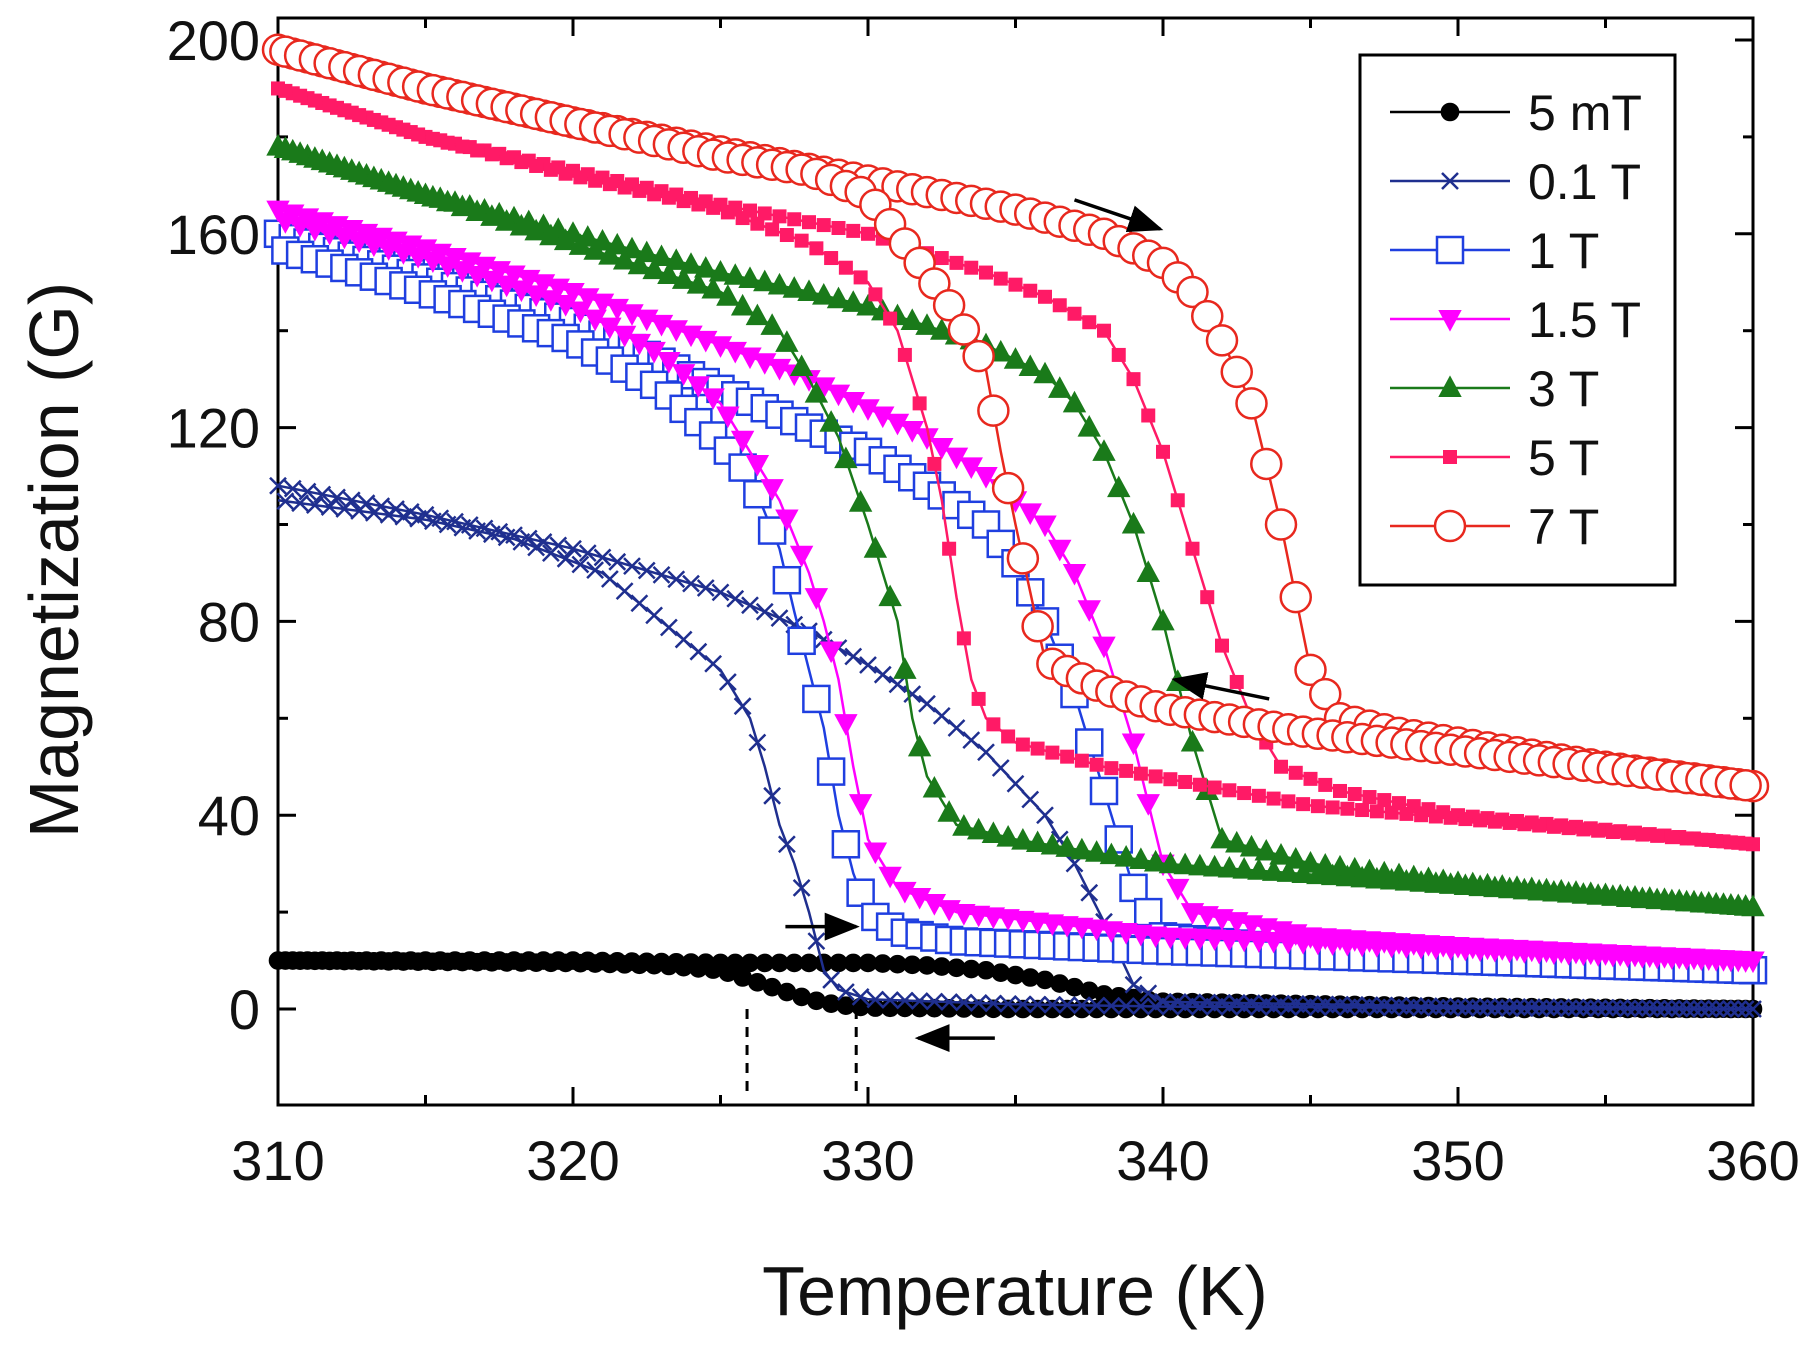 The height and width of the screenshot is (1349, 1813). What do you see at coordinates (1015, 985) in the screenshot?
I see `series-5-mT` at bounding box center [1015, 985].